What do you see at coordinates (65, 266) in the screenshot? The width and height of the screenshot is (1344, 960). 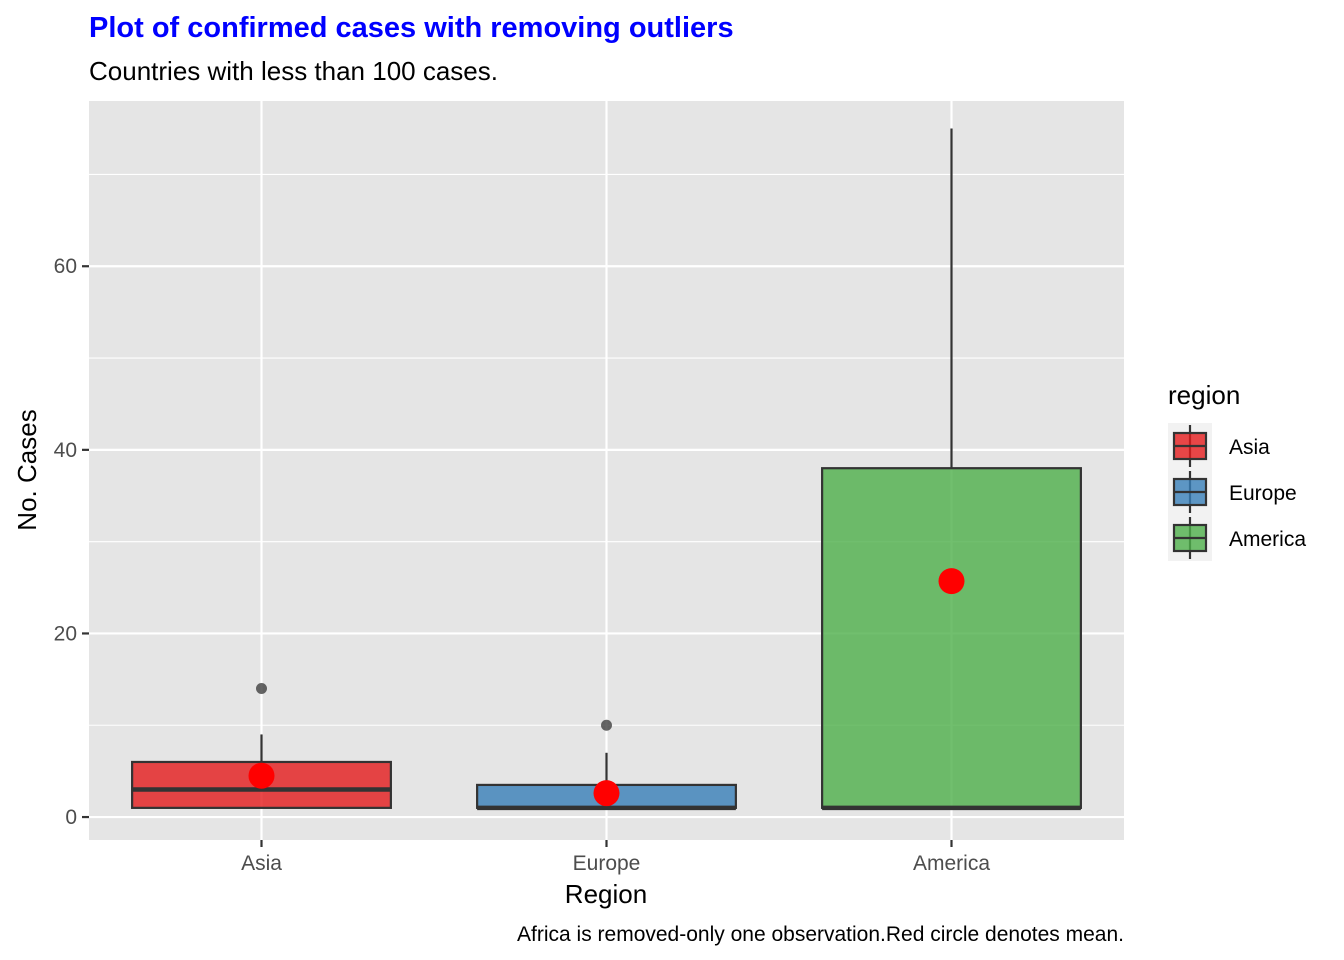 I see `y-tick-label: 60` at bounding box center [65, 266].